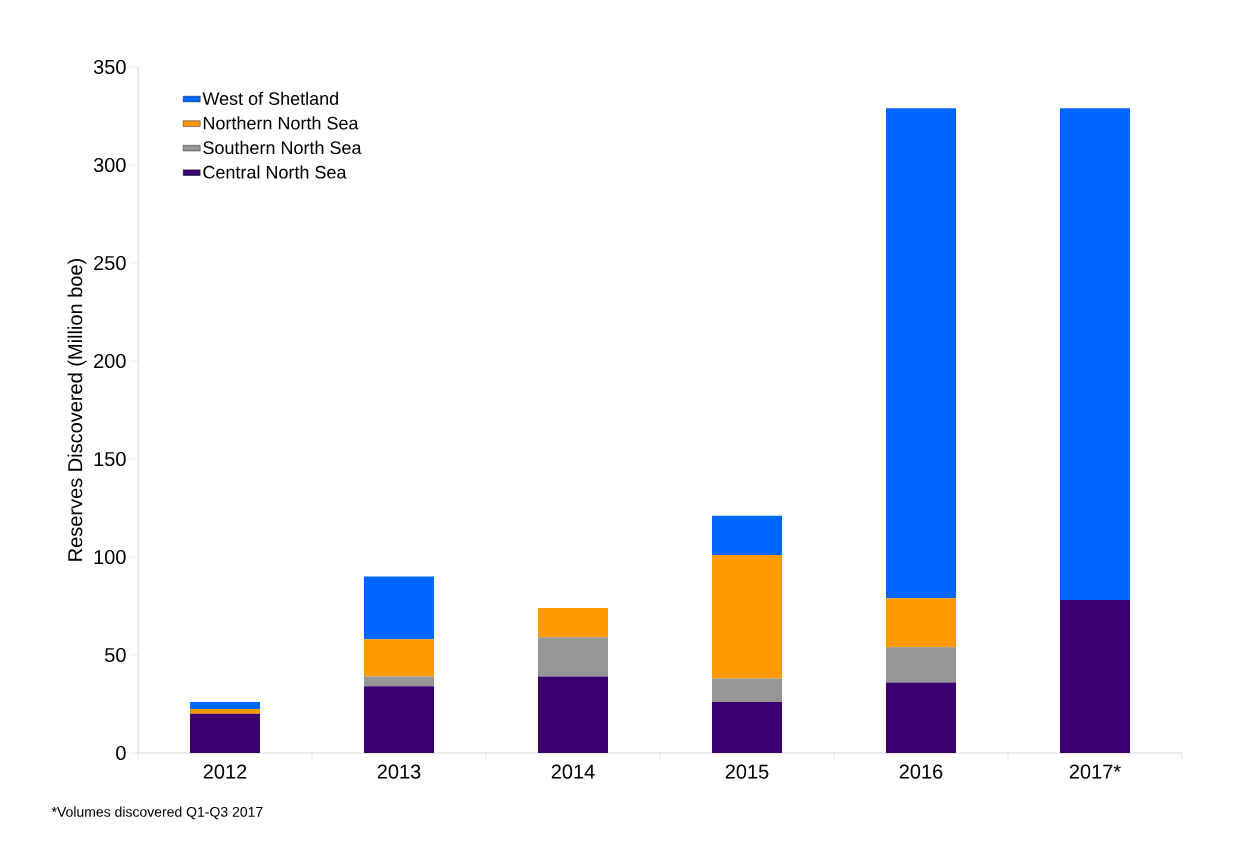  I want to click on y-tick-label: 300, so click(109, 165).